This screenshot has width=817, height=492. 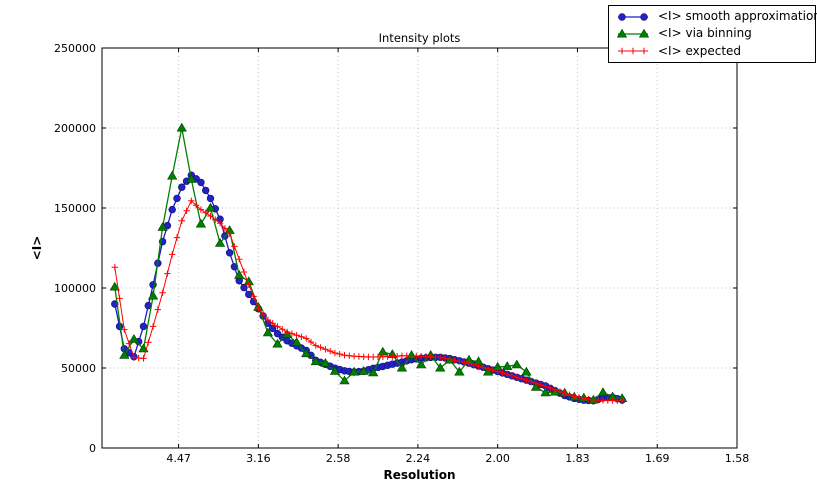 I want to click on svg-text: 2.00, so click(x=497, y=458).